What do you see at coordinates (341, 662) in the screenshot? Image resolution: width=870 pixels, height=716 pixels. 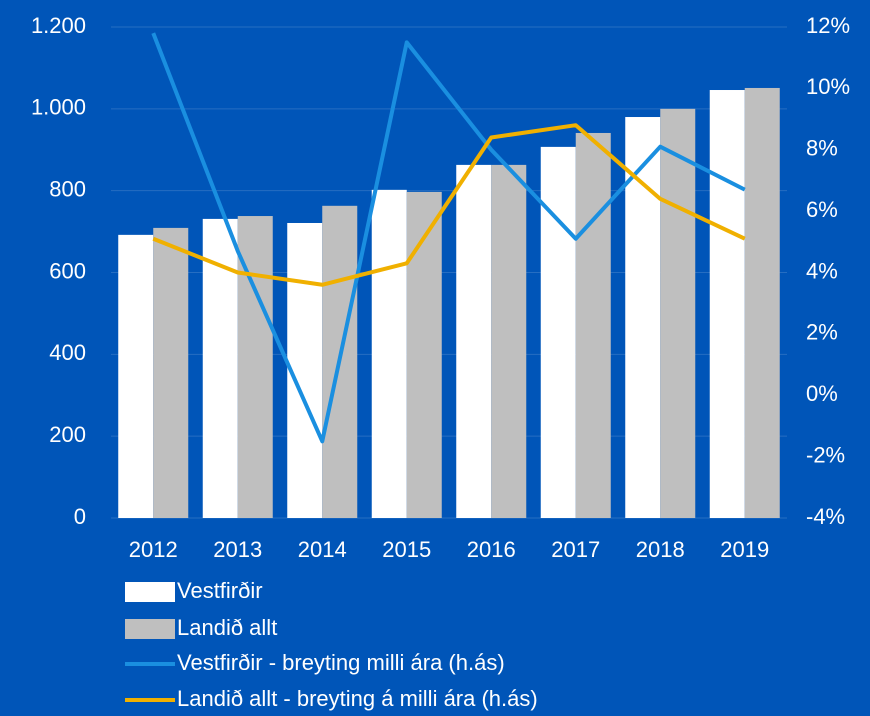 I see `legend-label: Vestfirðir - breyting milli ára (h.ás)` at bounding box center [341, 662].